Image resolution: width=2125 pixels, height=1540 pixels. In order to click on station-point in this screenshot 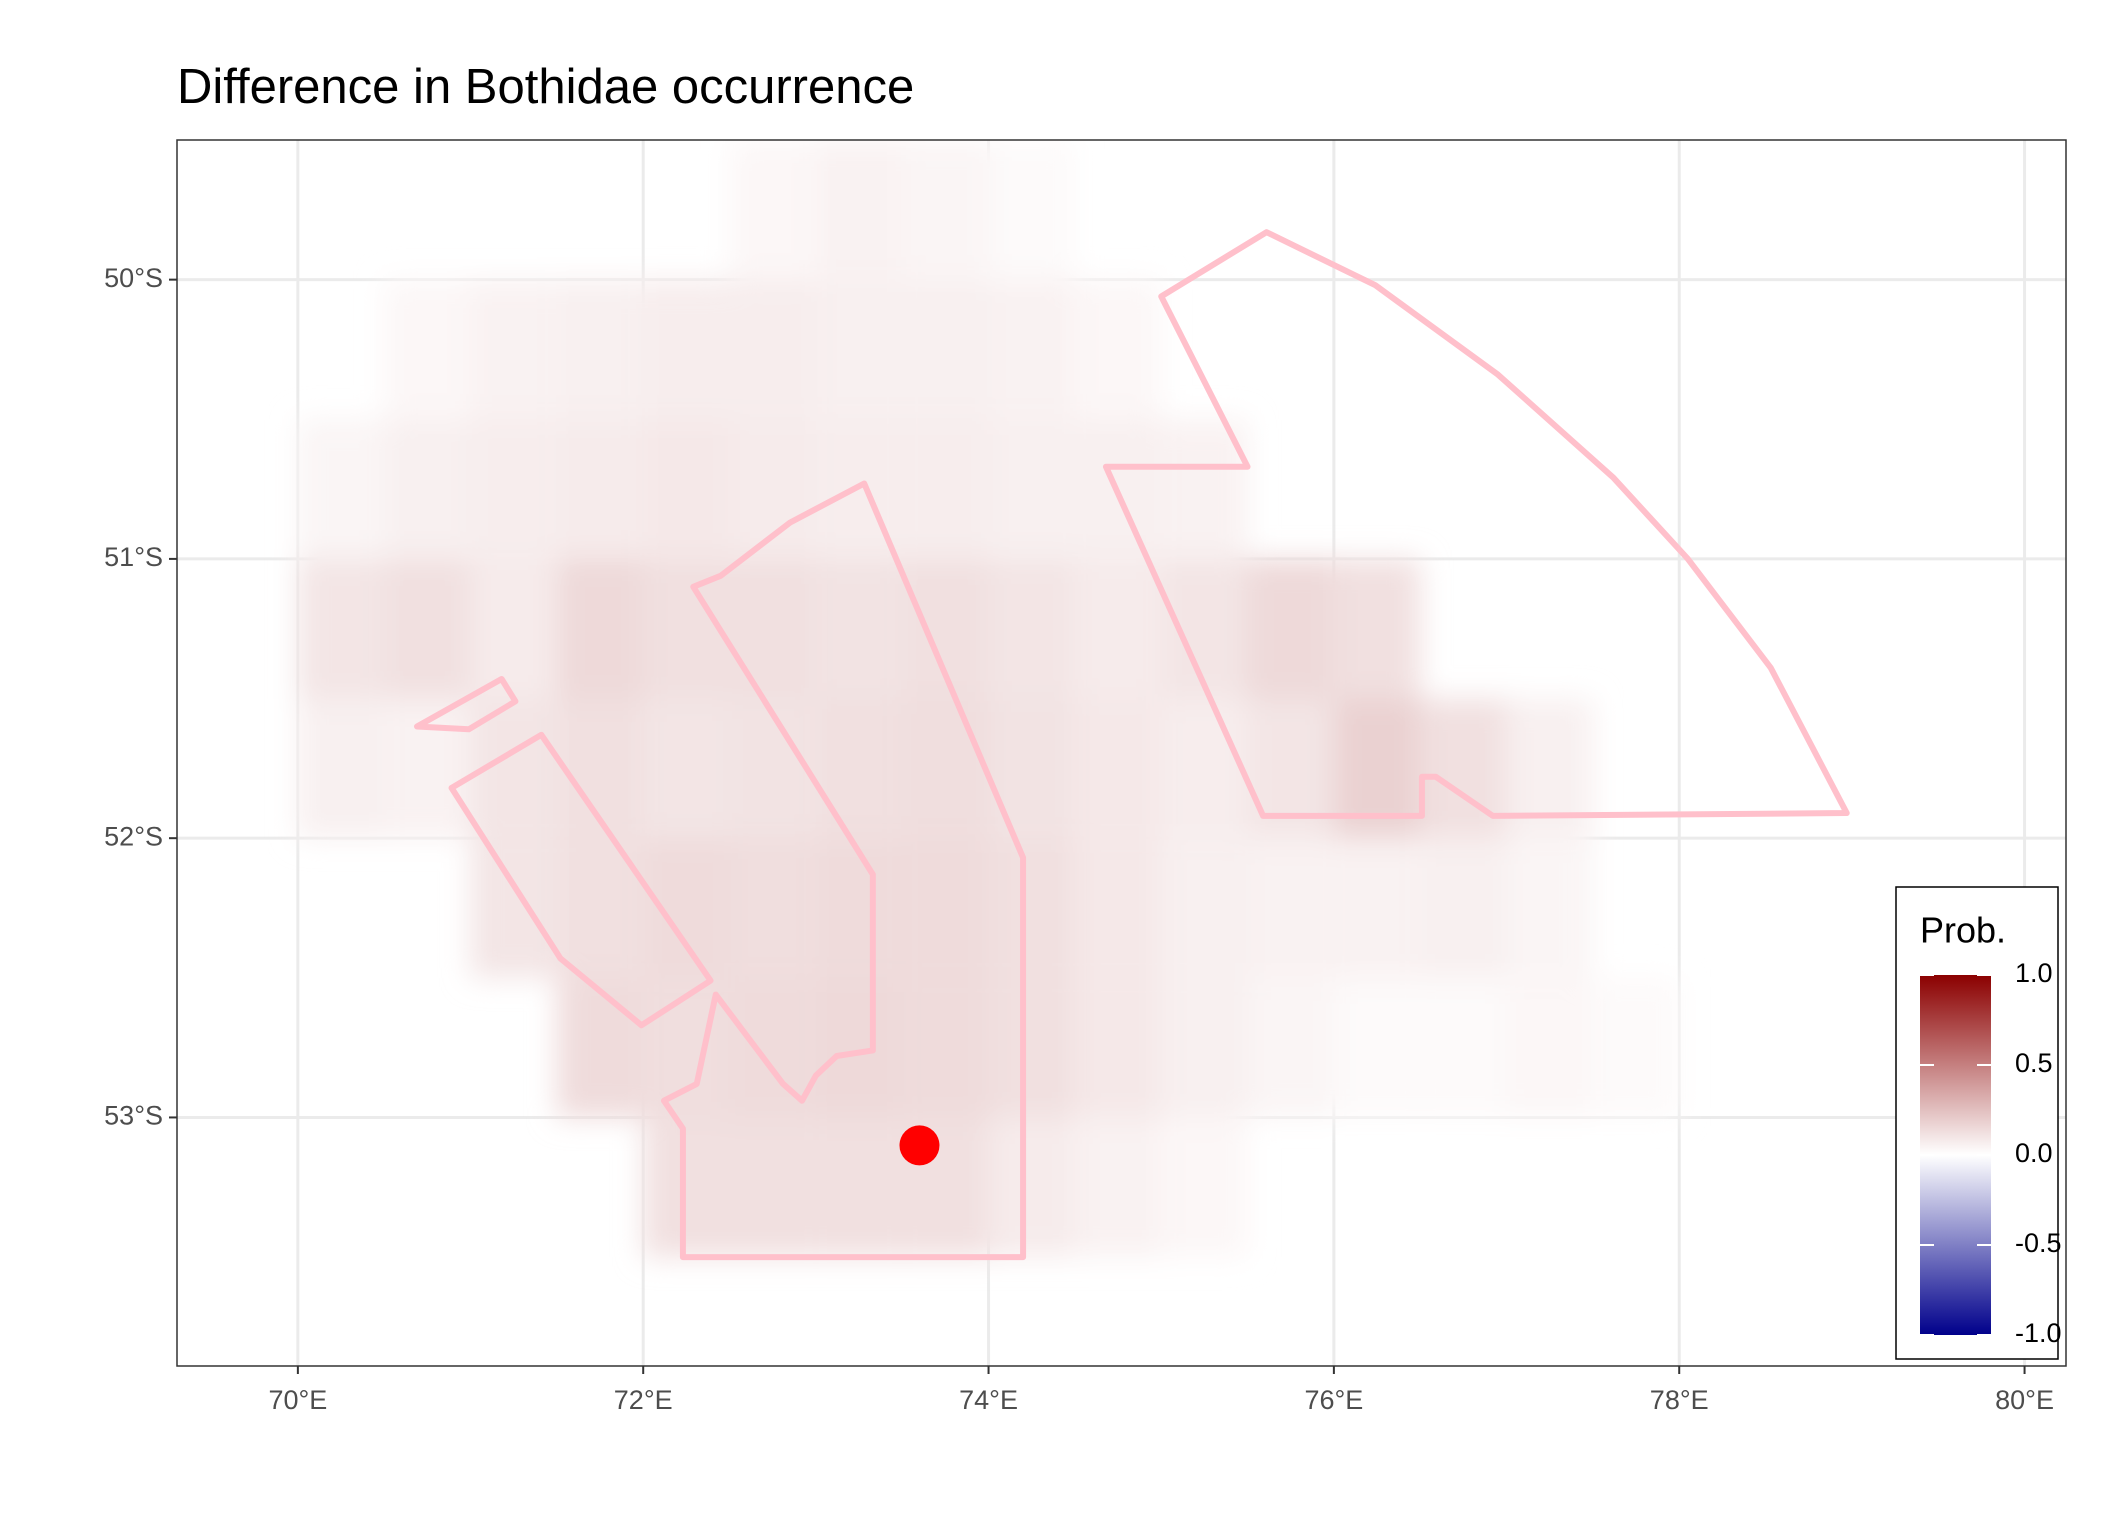, I will do `click(919, 1145)`.